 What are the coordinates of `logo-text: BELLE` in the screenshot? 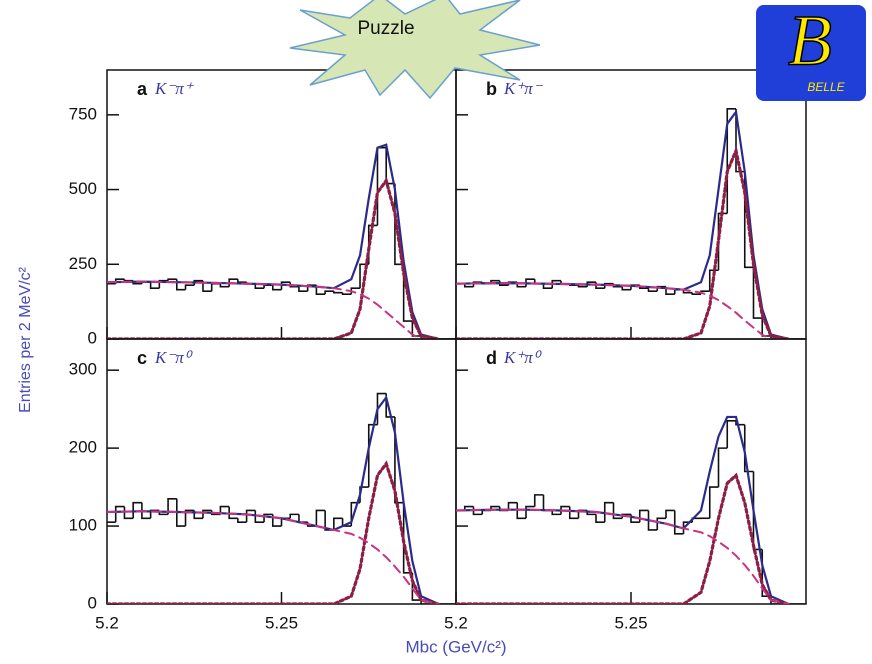 It's located at (826, 87).